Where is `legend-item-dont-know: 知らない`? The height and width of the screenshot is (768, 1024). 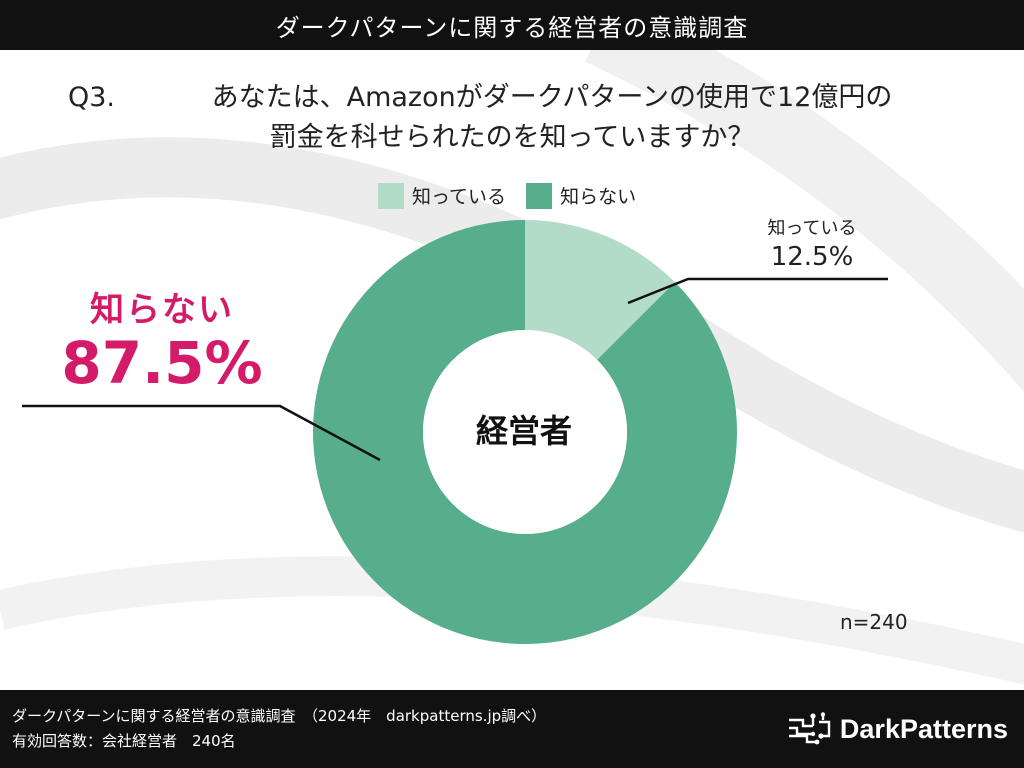
legend-item-dont-know: 知らない is located at coordinates (581, 195).